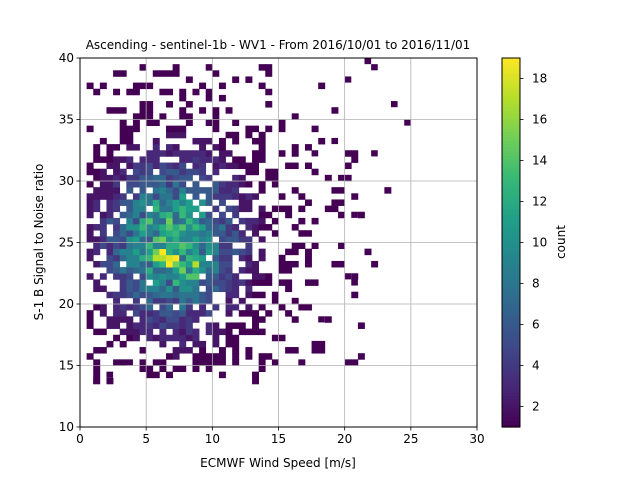  I want to click on x-tick-label: 5, so click(146, 439).